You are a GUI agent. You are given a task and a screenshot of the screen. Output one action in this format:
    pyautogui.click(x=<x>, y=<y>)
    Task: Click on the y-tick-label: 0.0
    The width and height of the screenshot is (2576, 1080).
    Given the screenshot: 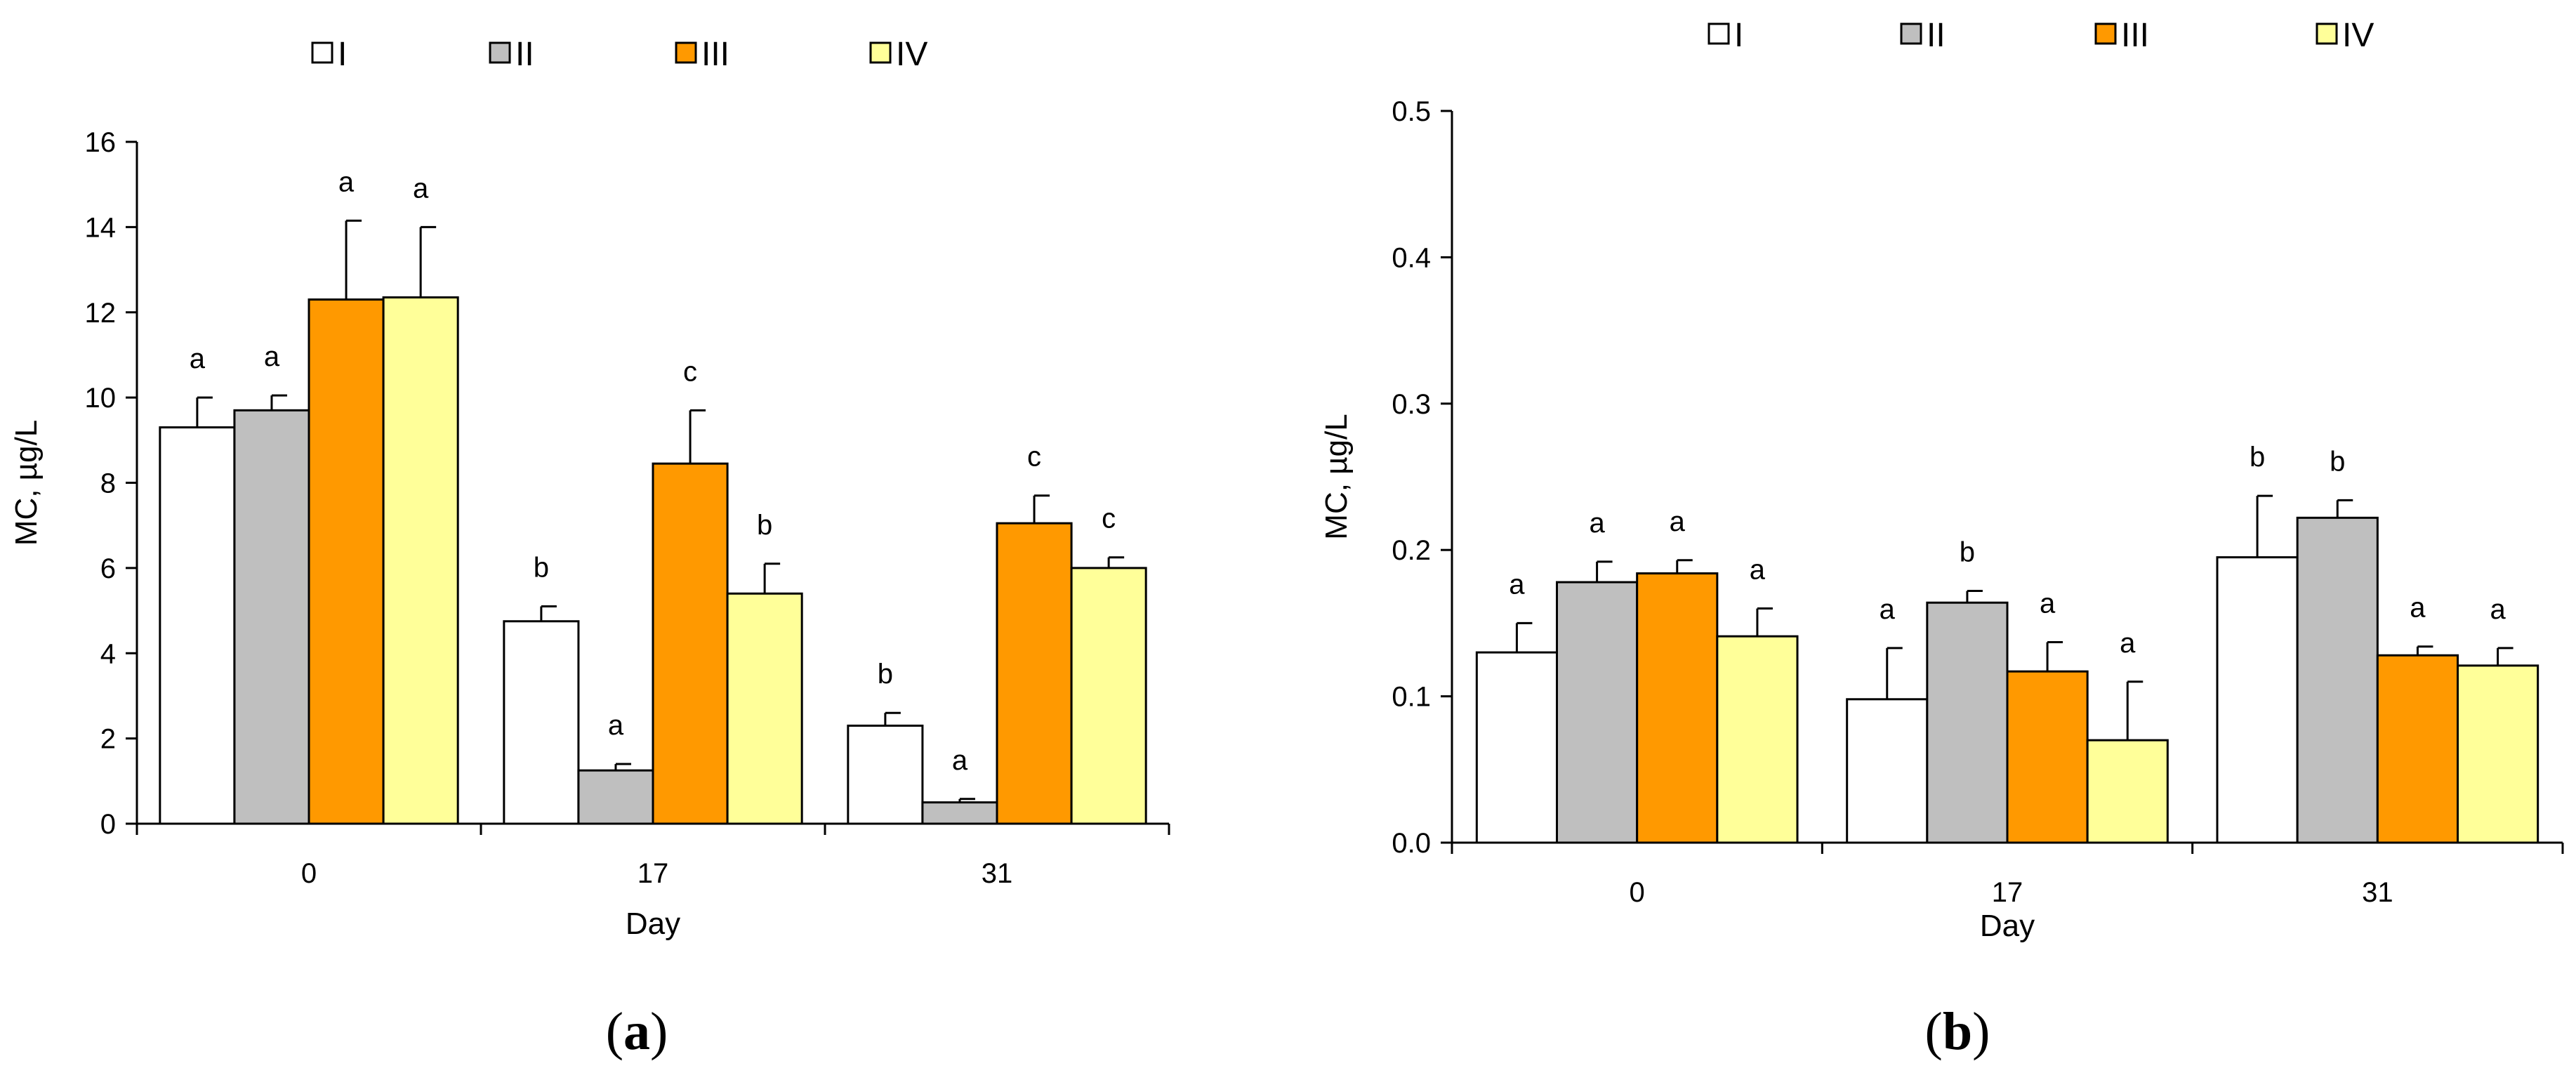 What is the action you would take?
    pyautogui.click(x=1411, y=843)
    